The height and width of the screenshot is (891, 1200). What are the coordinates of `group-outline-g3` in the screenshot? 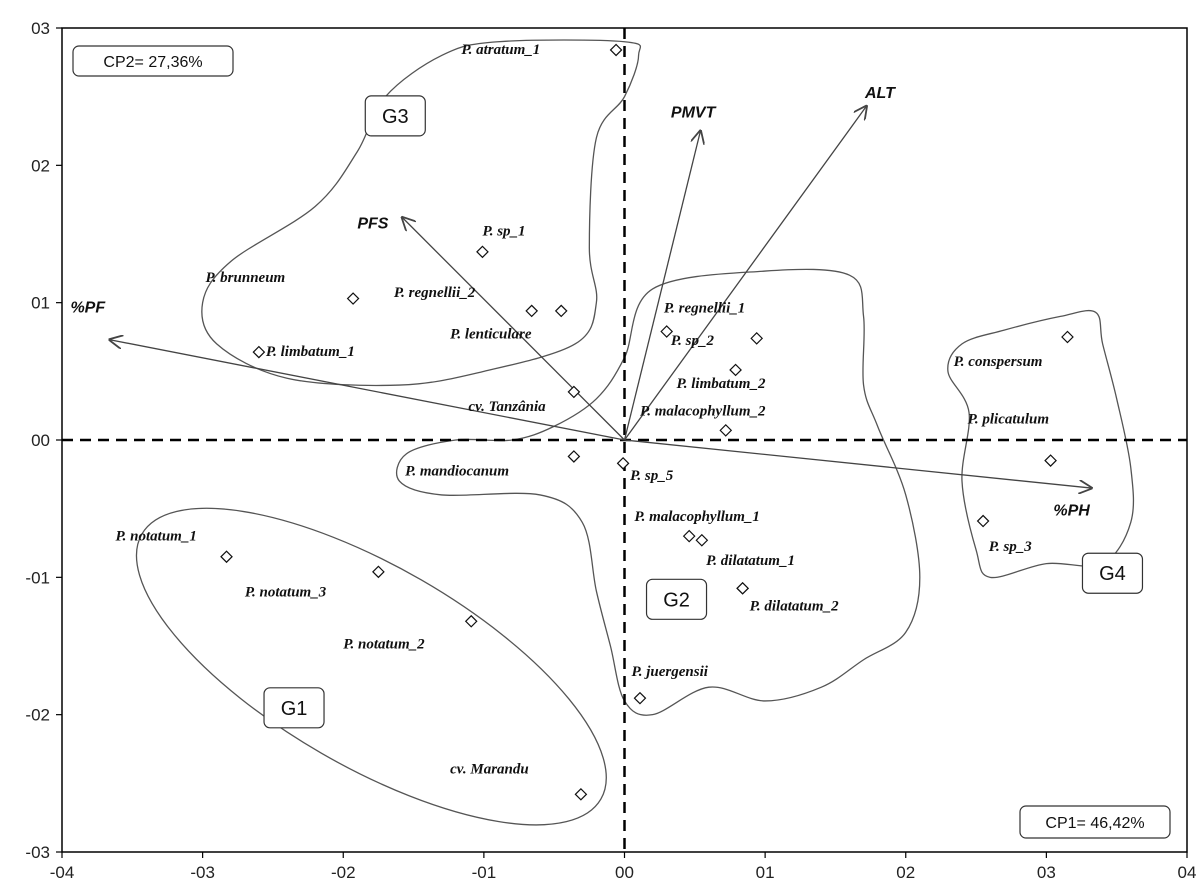 It's located at (421, 213).